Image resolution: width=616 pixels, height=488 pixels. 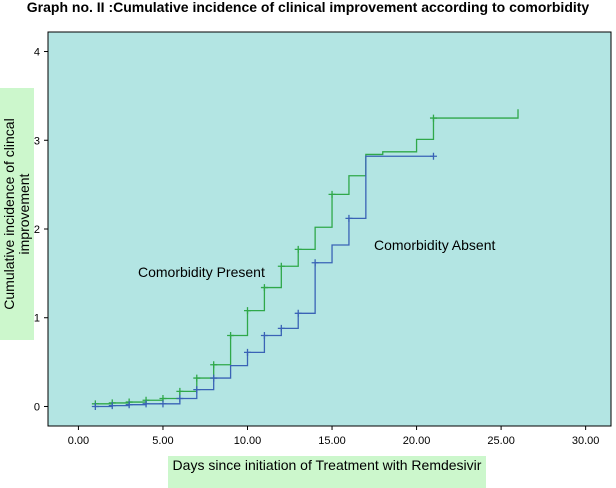 What do you see at coordinates (41, 230) in the screenshot?
I see `y-axis-ticks: 0 1 2 3 4` at bounding box center [41, 230].